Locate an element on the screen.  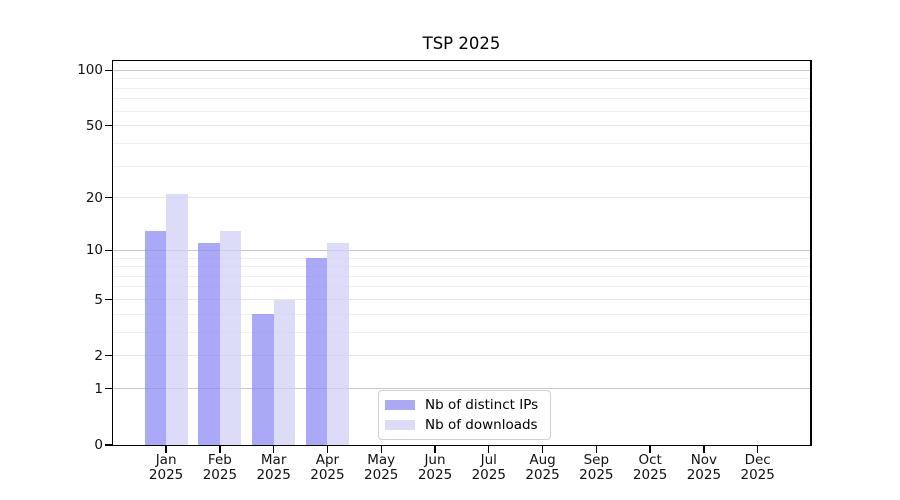
x-tick-feb is located at coordinates (220, 449).